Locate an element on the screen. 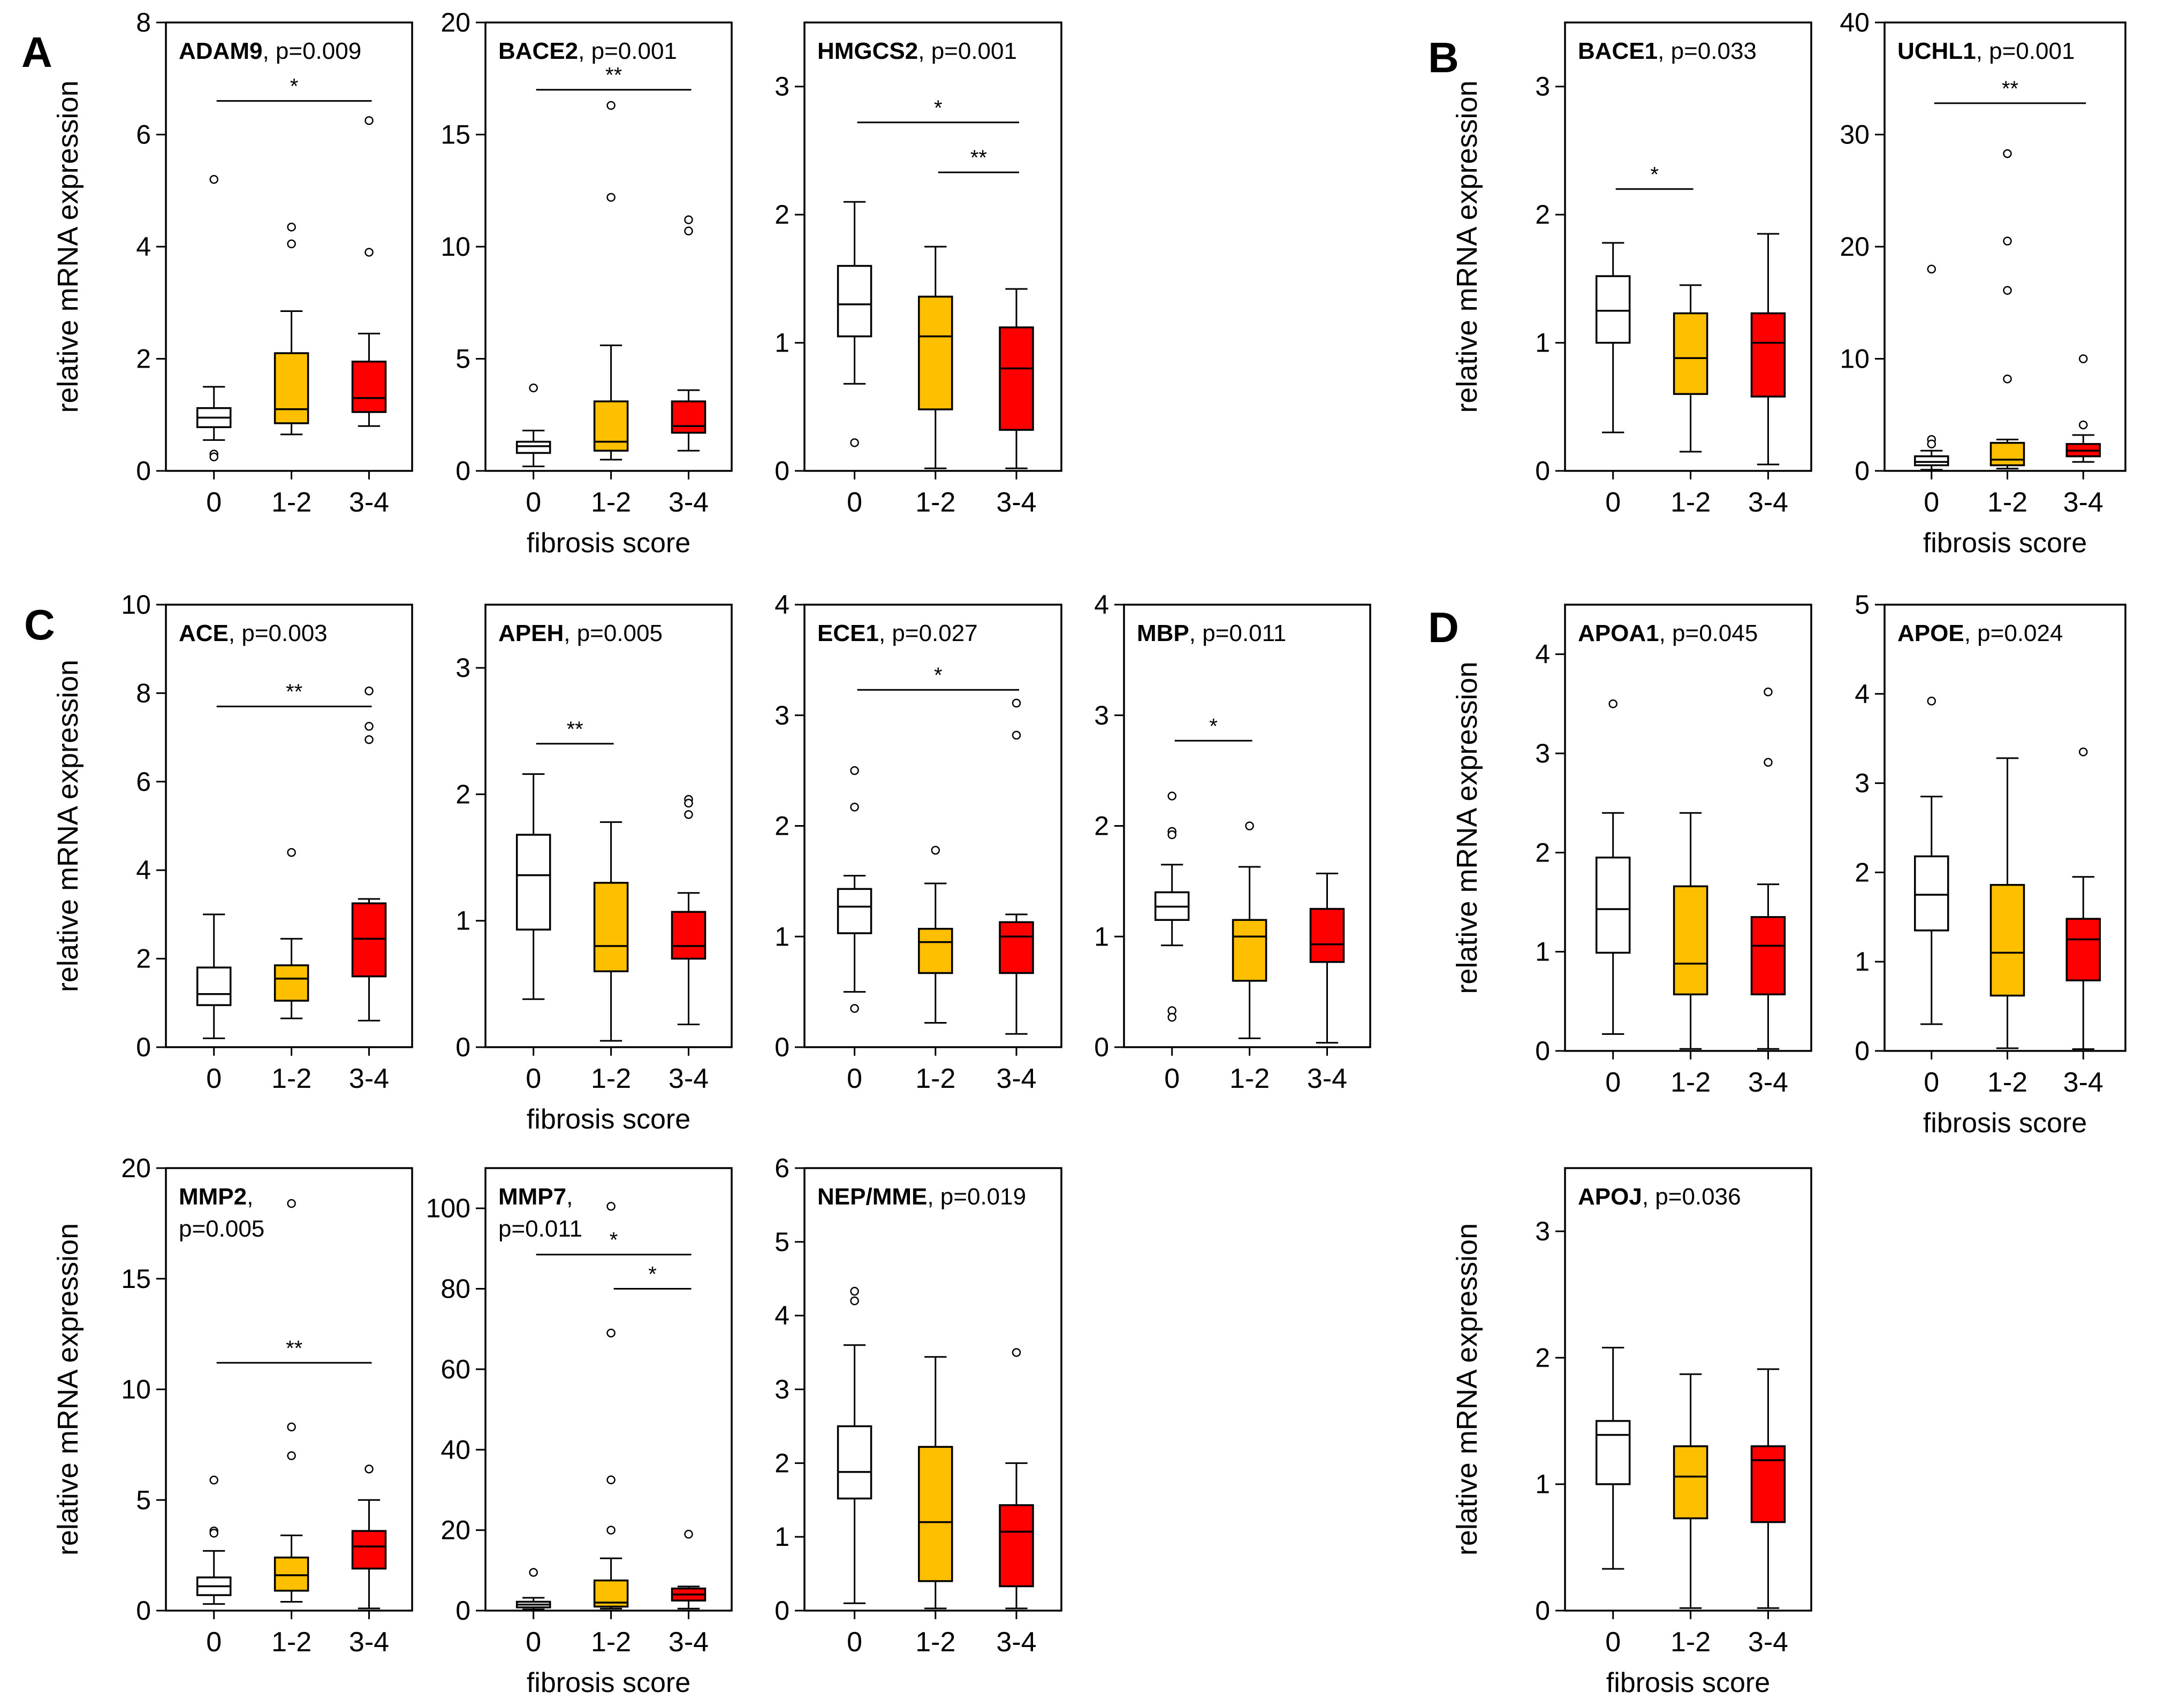 This screenshot has height=1708, width=2157. y-axis-label: relative mRNA expression is located at coordinates (1467, 1389).